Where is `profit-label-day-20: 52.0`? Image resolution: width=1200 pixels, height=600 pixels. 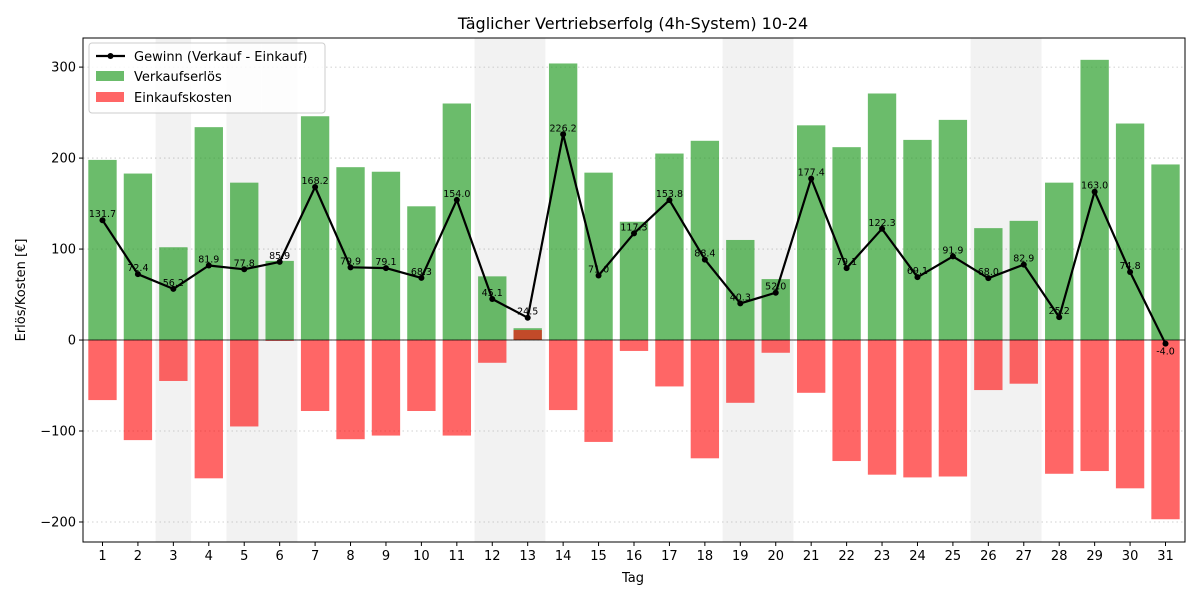
profit-label-day-20: 52.0 is located at coordinates (775, 287).